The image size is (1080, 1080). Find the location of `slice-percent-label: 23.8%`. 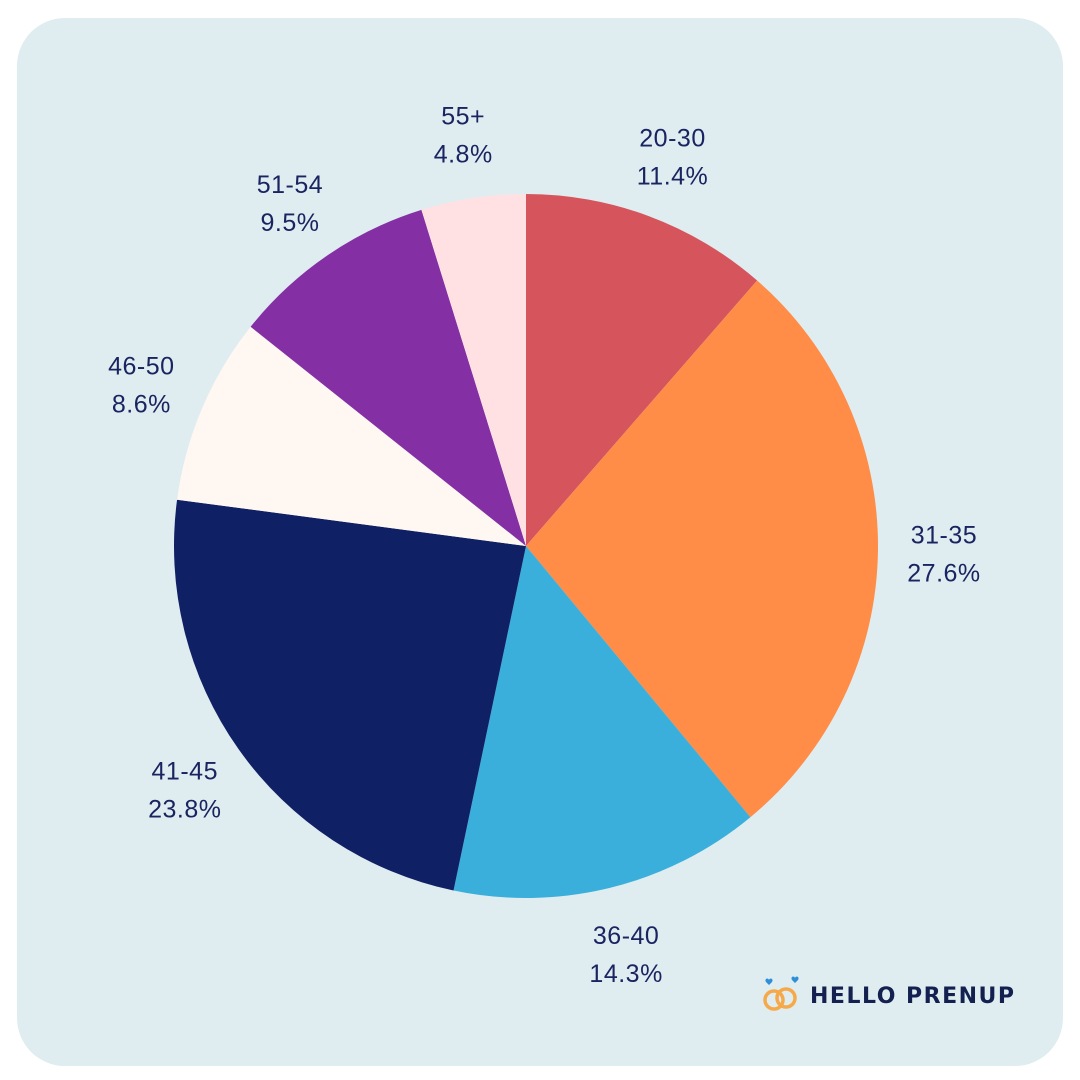

slice-percent-label: 23.8% is located at coordinates (184, 809).